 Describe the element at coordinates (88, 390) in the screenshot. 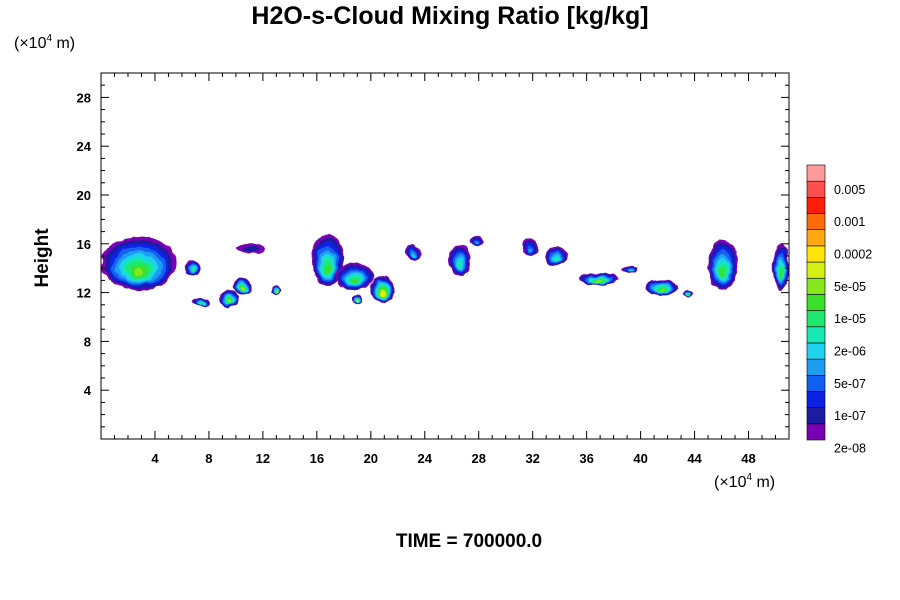

I see `y-tick-label-0: 4` at that location.